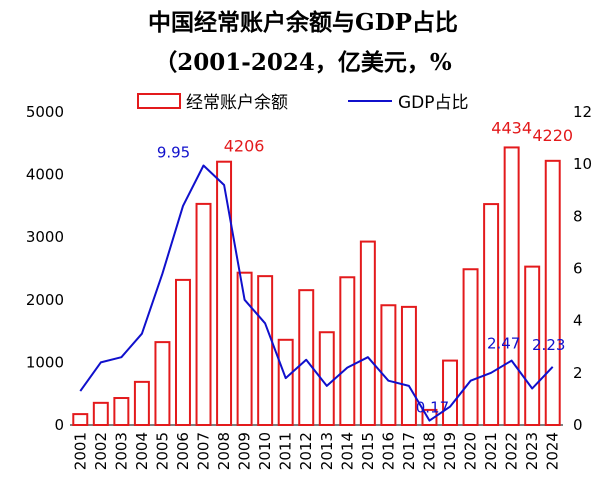 Image resolution: width=606 pixels, height=486 pixels. What do you see at coordinates (45, 237) in the screenshot?
I see `y-left-tick-label: 3000` at bounding box center [45, 237].